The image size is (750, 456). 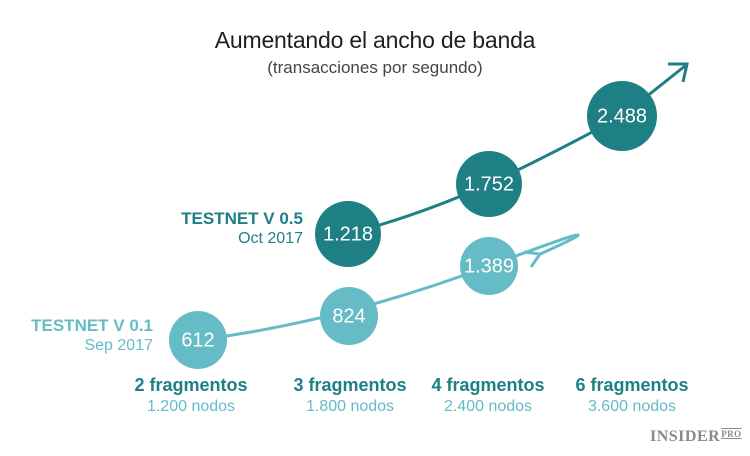 What do you see at coordinates (191, 396) in the screenshot?
I see `column-2-fragments: 2 fragmentos 1.200 nodos` at bounding box center [191, 396].